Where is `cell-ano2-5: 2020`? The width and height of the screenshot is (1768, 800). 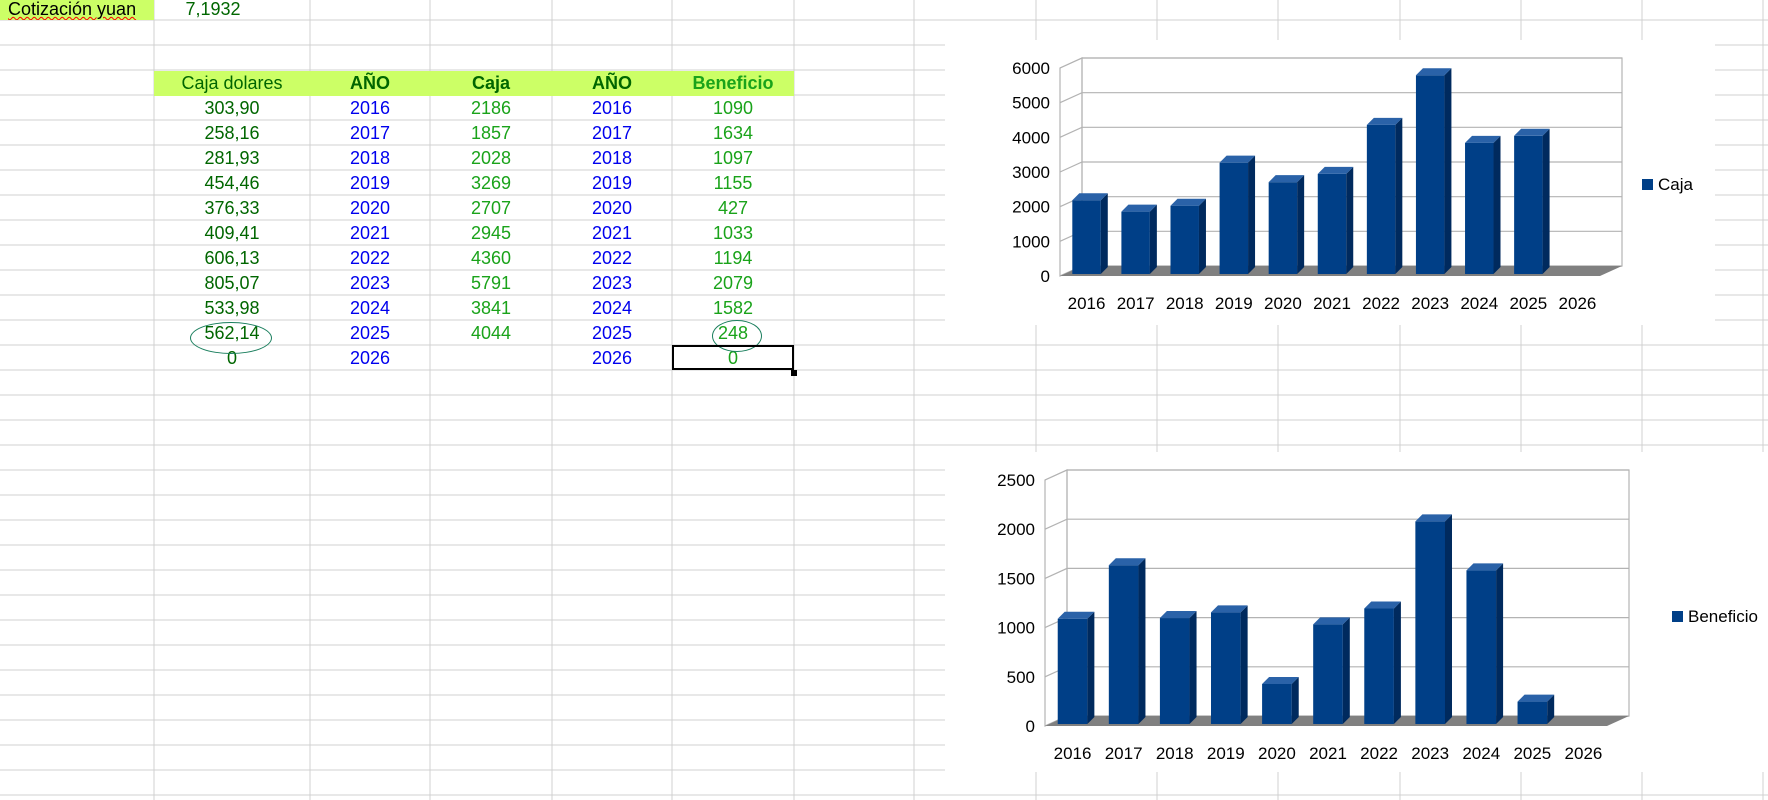 cell-ano2-5: 2020 is located at coordinates (612, 208).